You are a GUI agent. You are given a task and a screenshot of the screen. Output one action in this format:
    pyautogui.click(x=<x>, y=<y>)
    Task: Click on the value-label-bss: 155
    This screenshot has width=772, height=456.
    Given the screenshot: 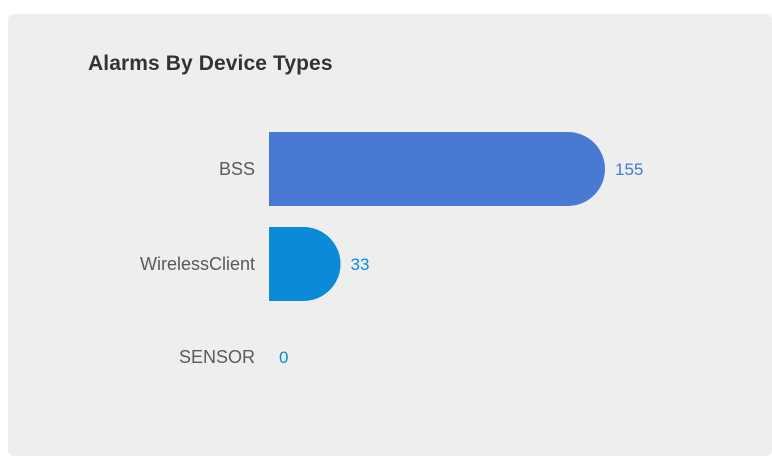 What is the action you would take?
    pyautogui.click(x=629, y=169)
    